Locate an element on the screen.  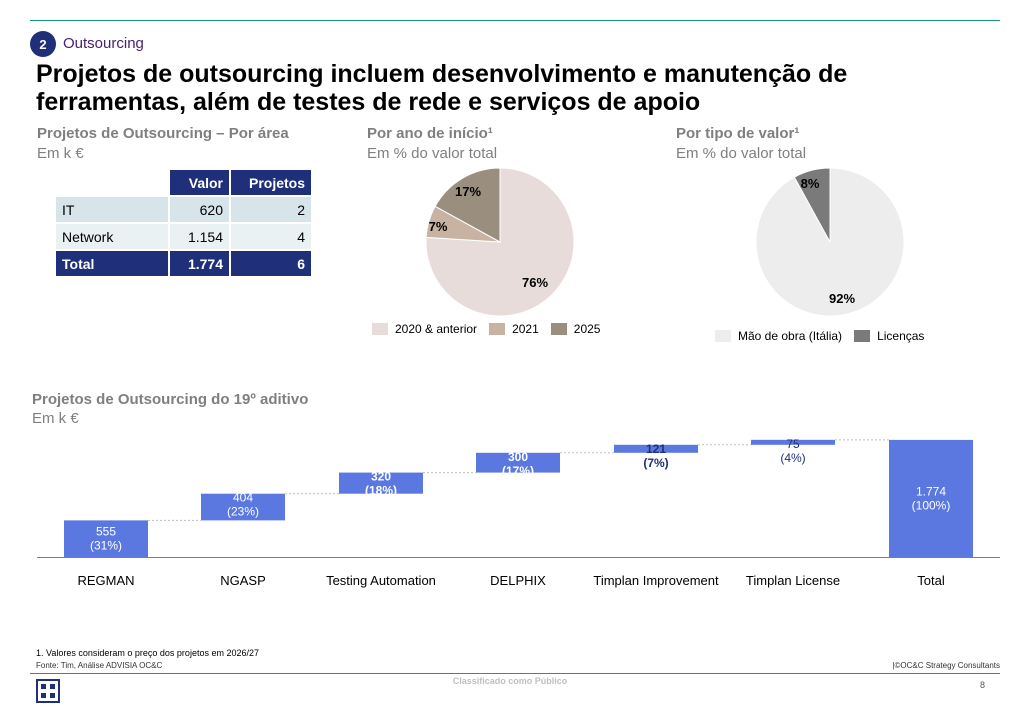
section-label: Outsourcing is located at coordinates (103, 43).